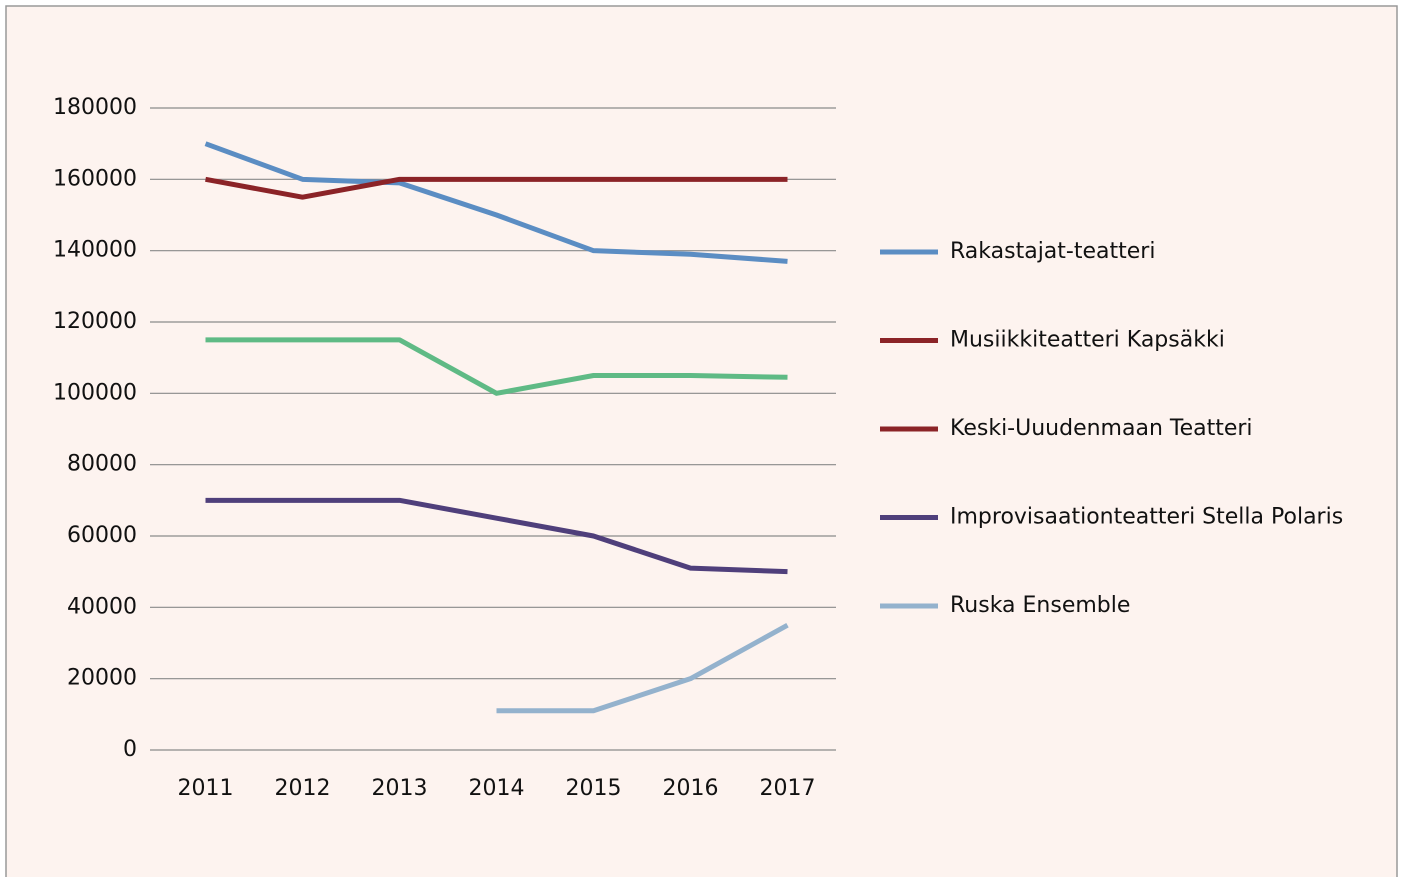  I want to click on y-tick-label: 80000, so click(102, 464).